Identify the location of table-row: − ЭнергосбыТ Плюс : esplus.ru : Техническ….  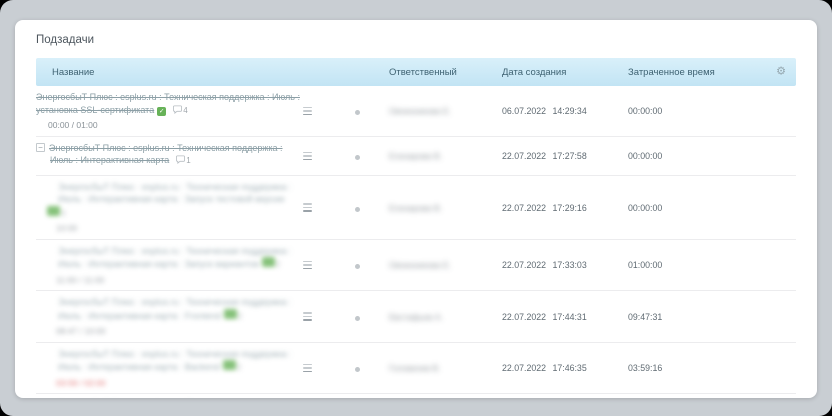
(416, 156).